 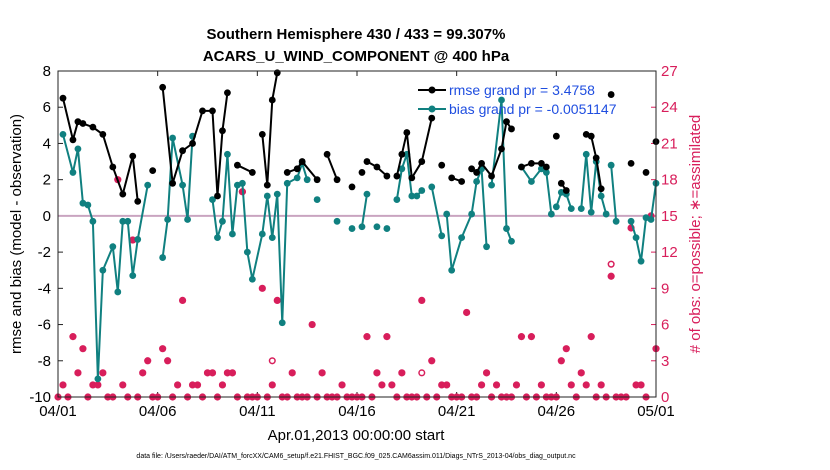 What do you see at coordinates (44, 325) in the screenshot?
I see `y-tick-label-left: -6` at bounding box center [44, 325].